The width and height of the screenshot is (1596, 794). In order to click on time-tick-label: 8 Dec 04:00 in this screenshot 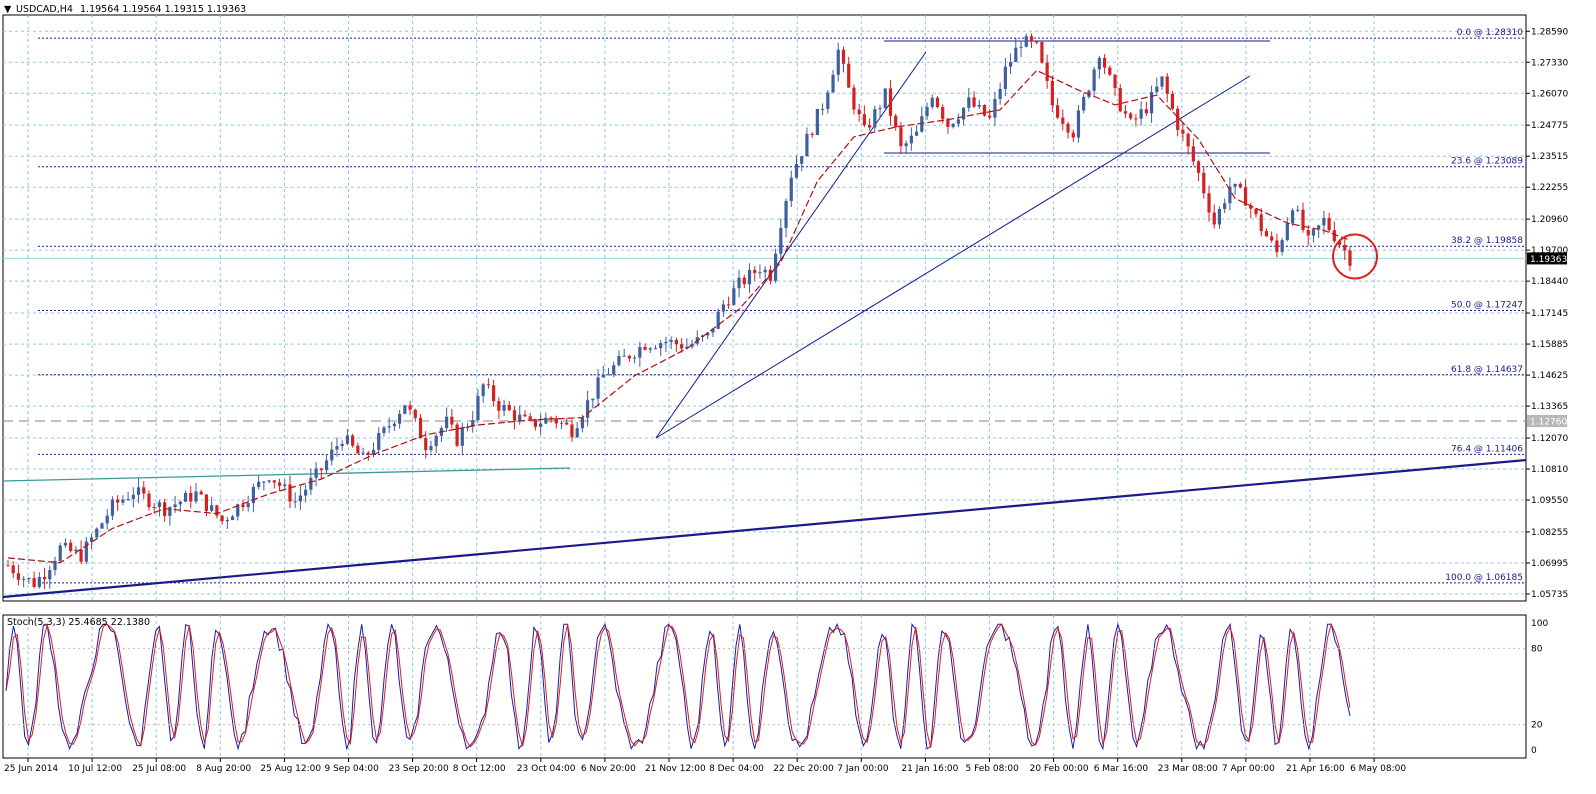, I will do `click(736, 769)`.